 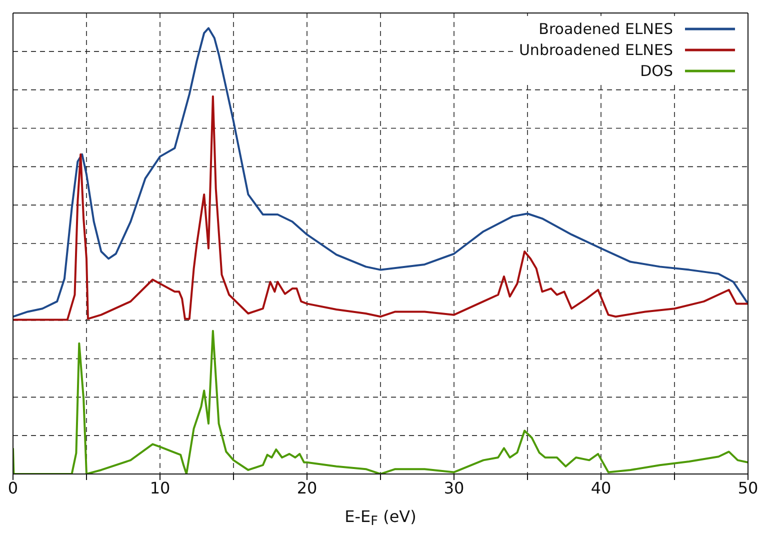 I want to click on x-tick-label: 20, so click(x=307, y=488).